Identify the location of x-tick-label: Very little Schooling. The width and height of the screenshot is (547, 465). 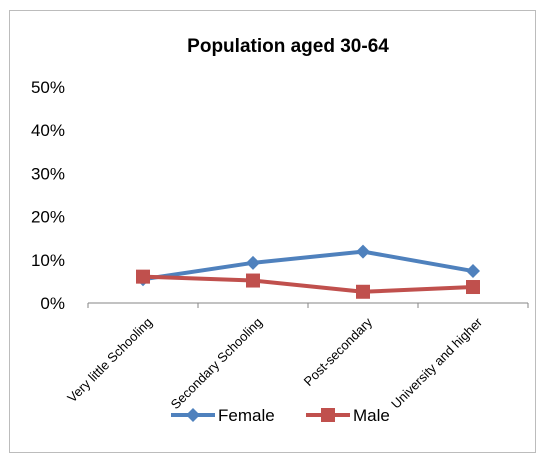
(109, 360).